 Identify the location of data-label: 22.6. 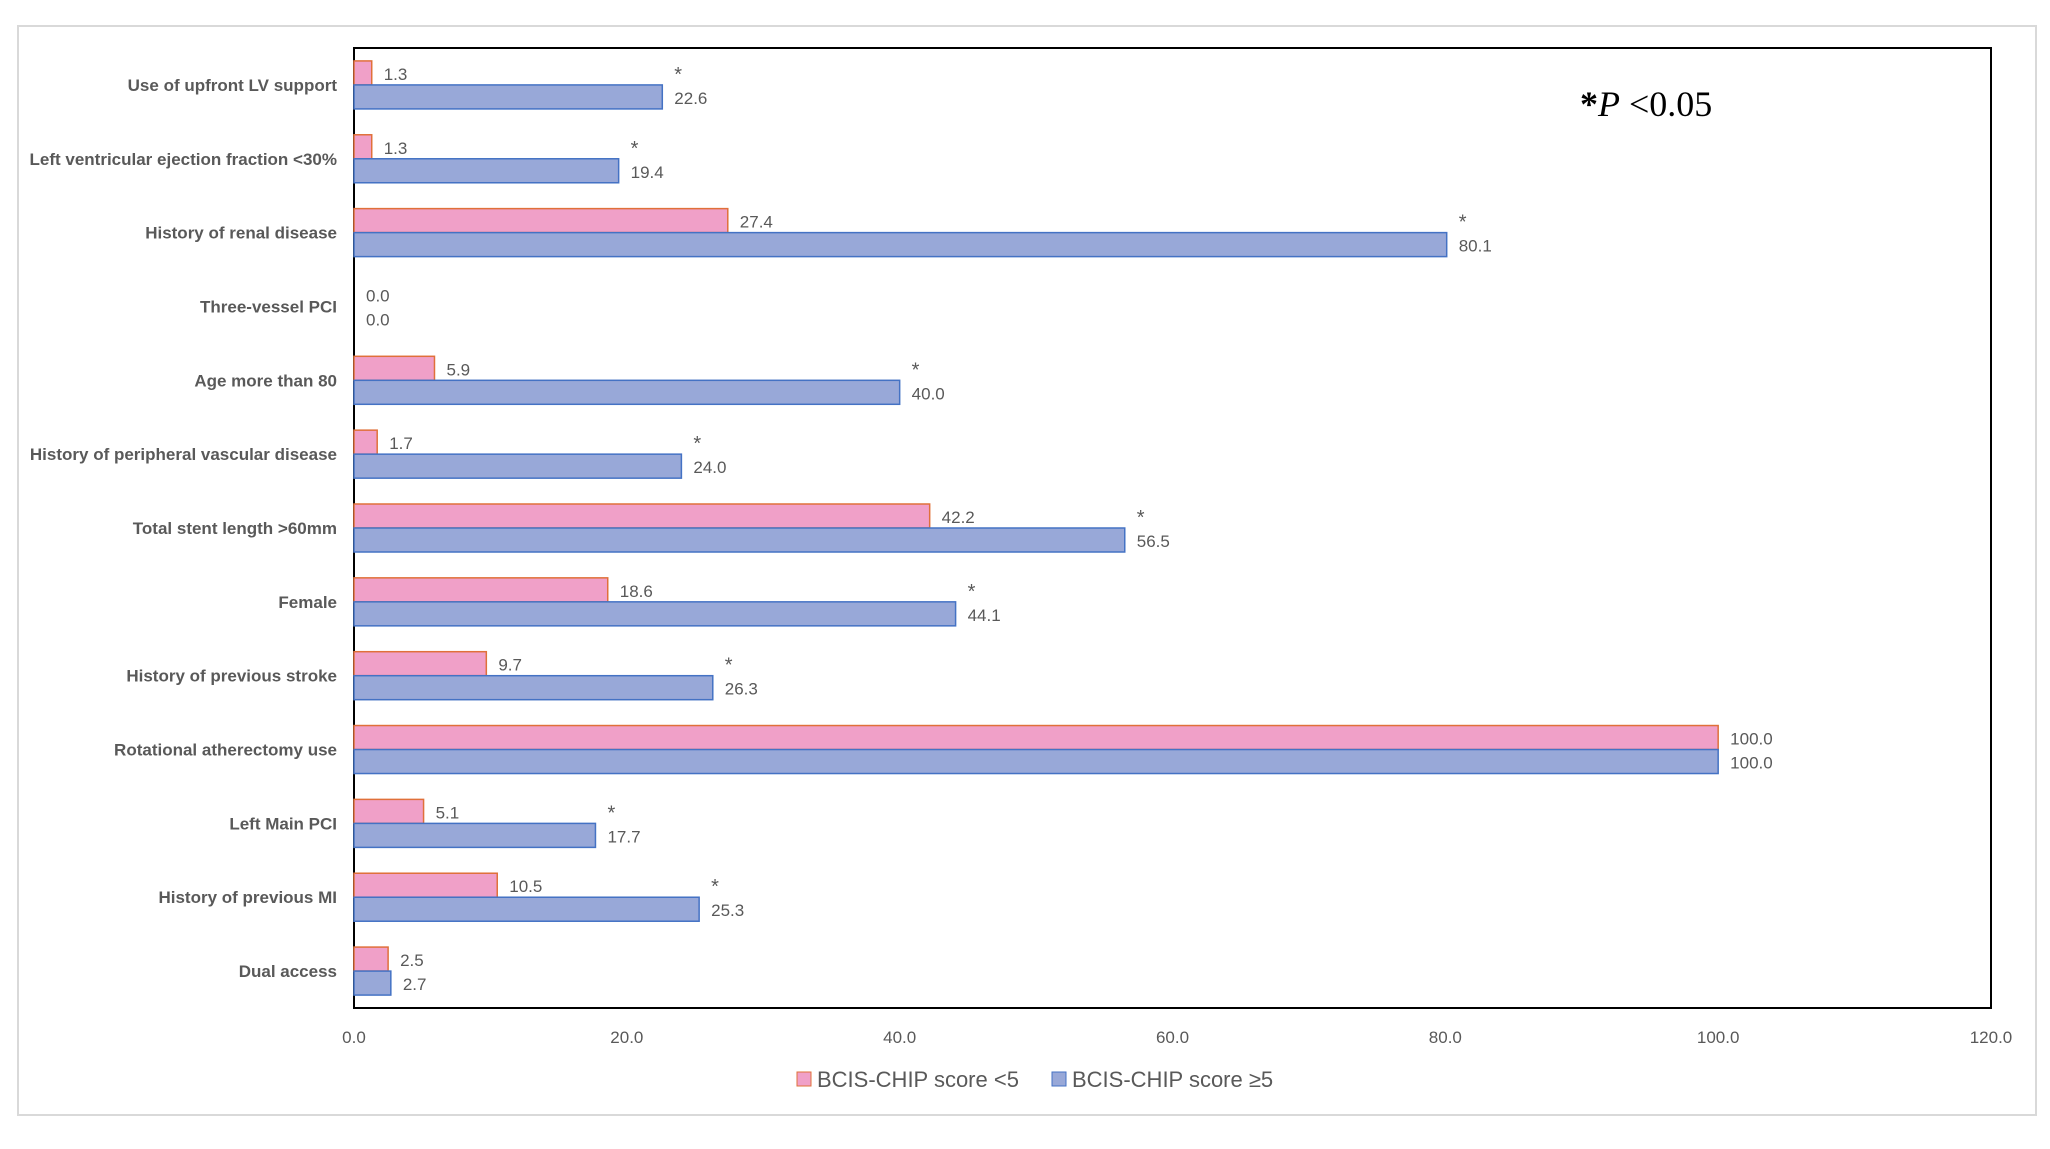
(690, 98).